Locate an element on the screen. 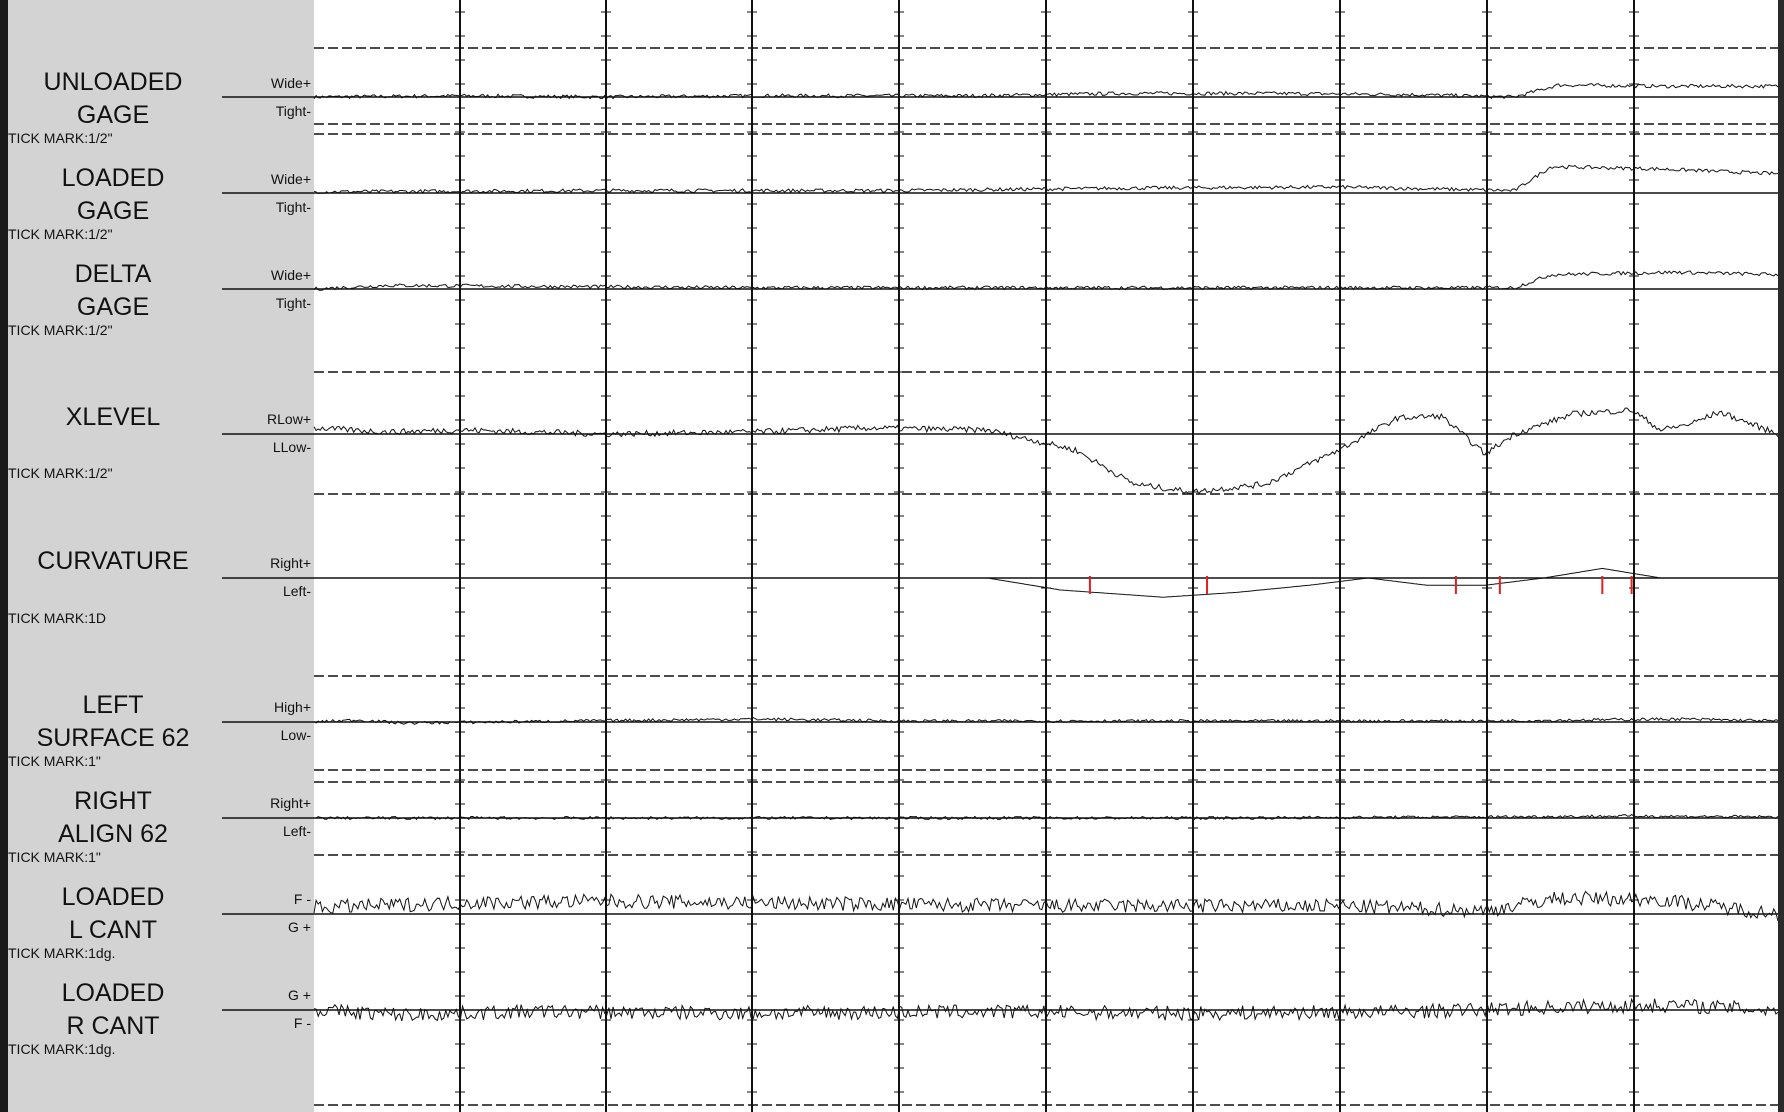 This screenshot has width=1784, height=1112. positive-direction-label: RLow+ is located at coordinates (289, 419).